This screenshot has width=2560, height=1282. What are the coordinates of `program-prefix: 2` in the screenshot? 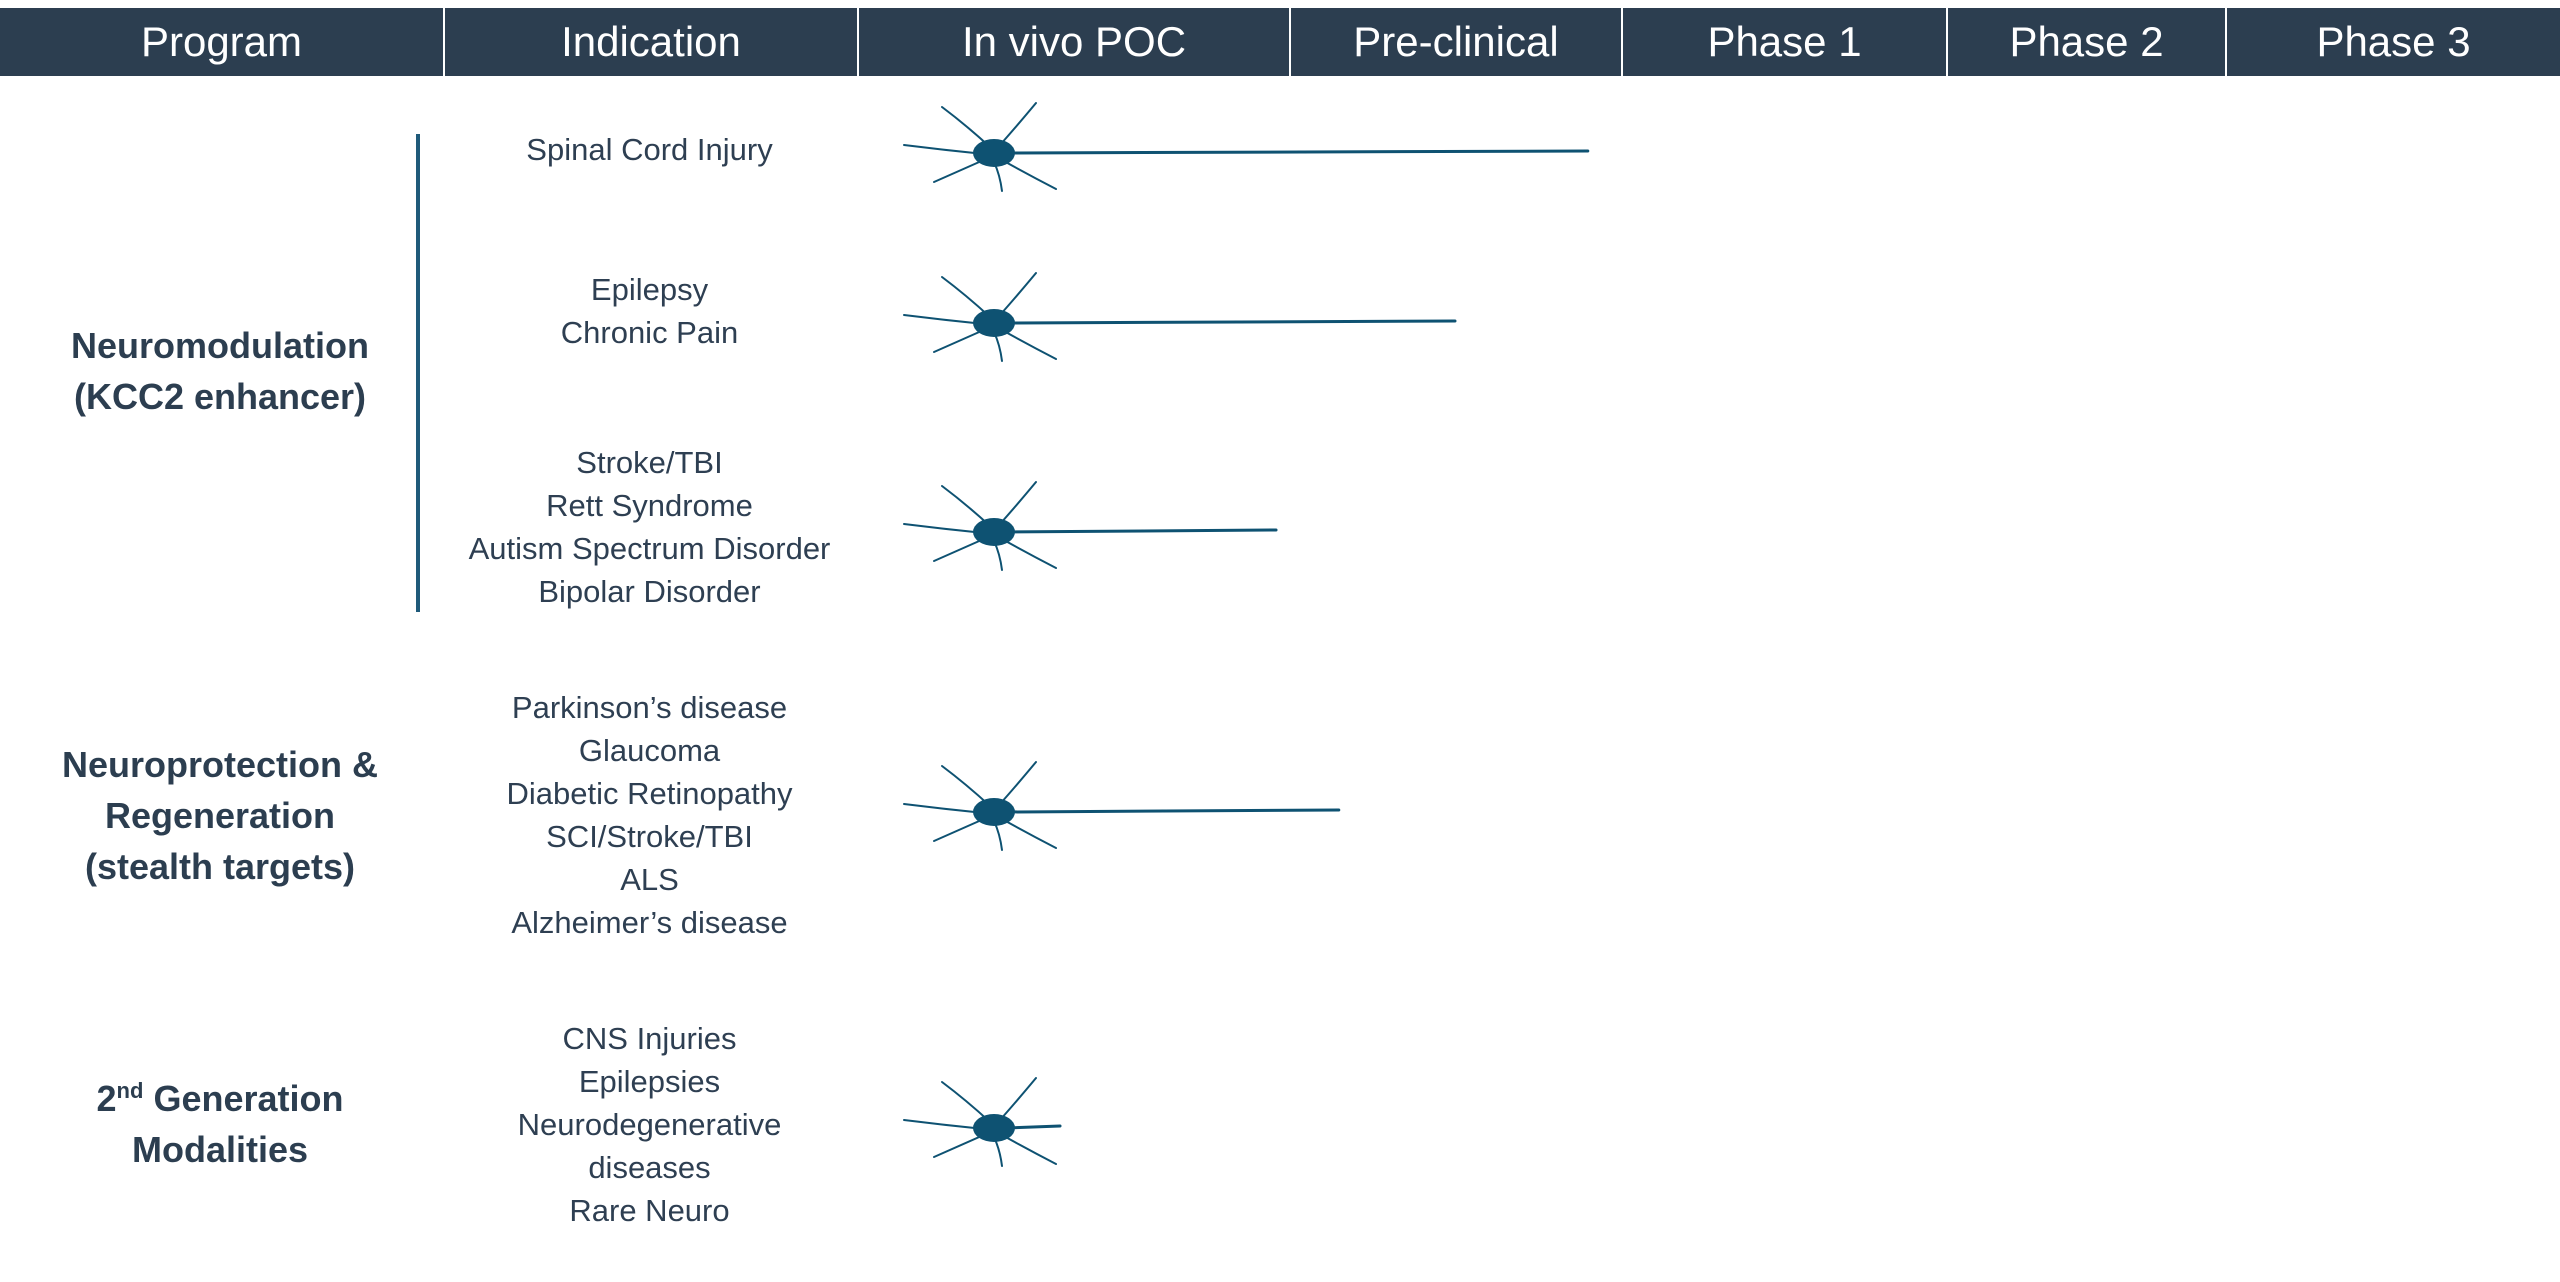 It's located at (106, 1098).